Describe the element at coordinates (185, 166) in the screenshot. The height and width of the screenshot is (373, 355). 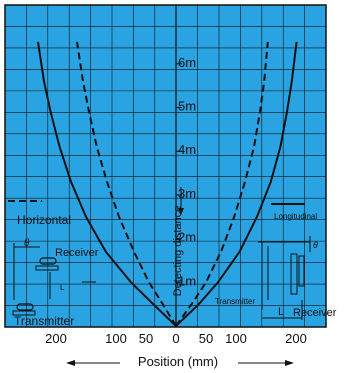
I see `y-ticks: 1m 2m 3m 4m 5m 6m` at that location.